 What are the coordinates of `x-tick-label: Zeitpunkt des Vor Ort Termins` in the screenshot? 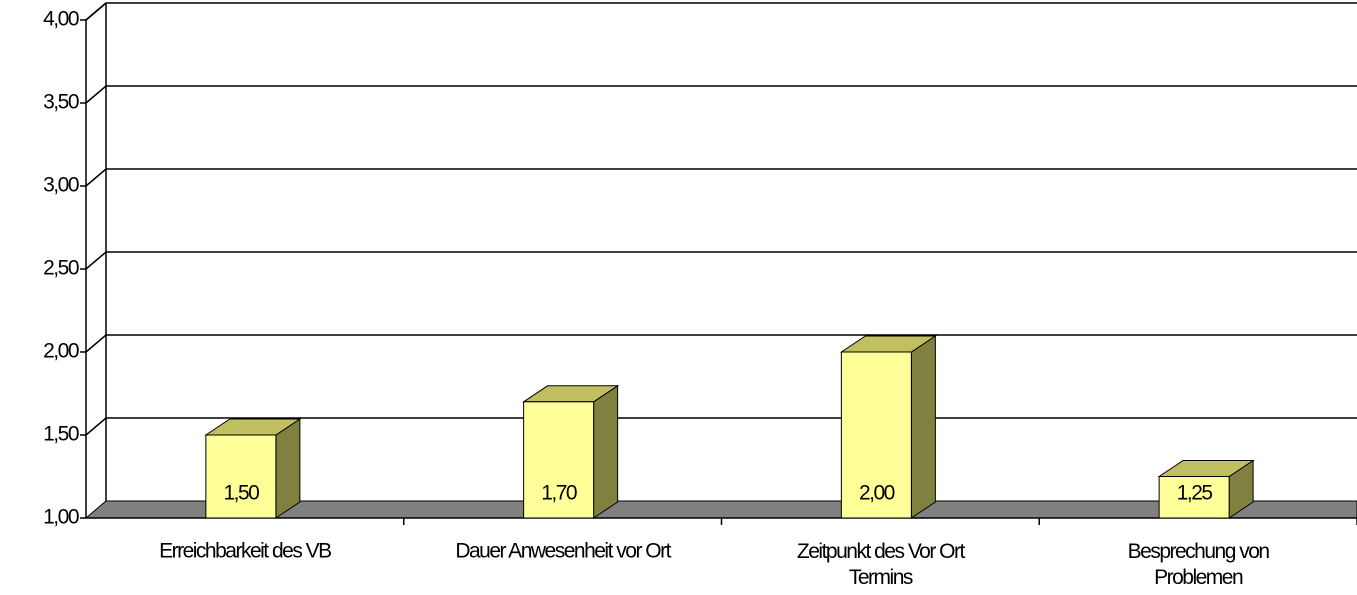 It's located at (881, 564).